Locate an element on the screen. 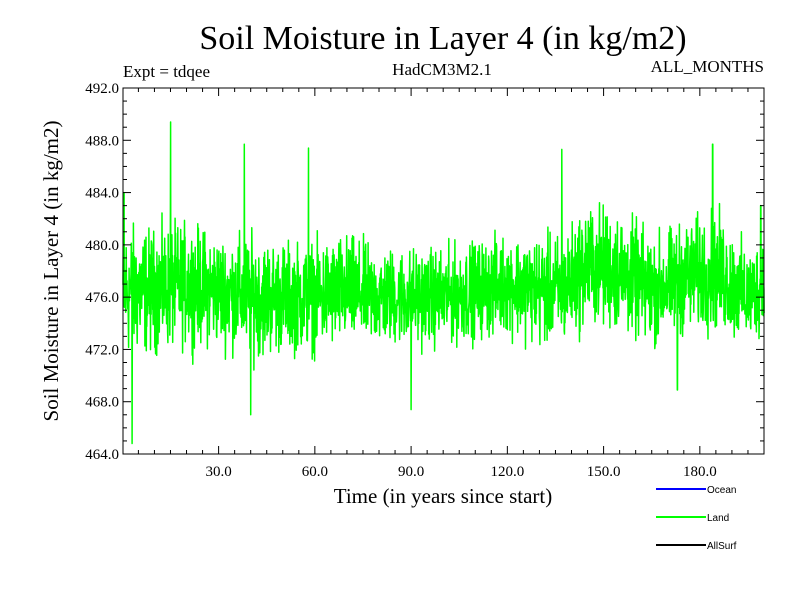 The width and height of the screenshot is (800, 600). x-tick-labels: 30.0 60.0 90.0 120.0 150.0 180.0 is located at coordinates (460, 472).